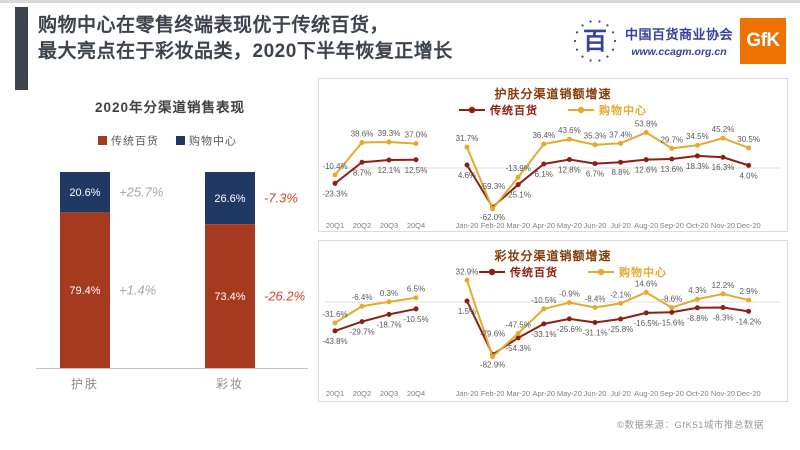  Describe the element at coordinates (492, 217) in the screenshot. I see `shopping-mall-value-label: -62.0%` at that location.